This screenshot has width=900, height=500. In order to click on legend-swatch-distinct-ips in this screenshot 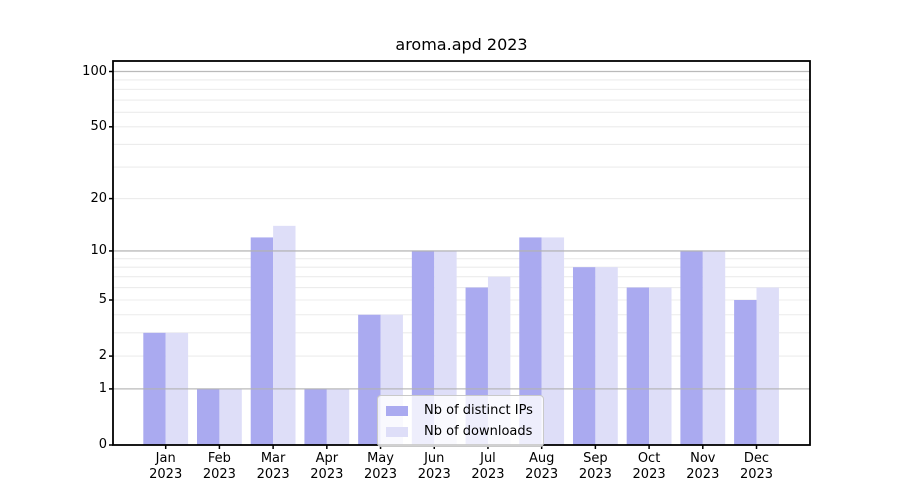, I will do `click(397, 410)`.